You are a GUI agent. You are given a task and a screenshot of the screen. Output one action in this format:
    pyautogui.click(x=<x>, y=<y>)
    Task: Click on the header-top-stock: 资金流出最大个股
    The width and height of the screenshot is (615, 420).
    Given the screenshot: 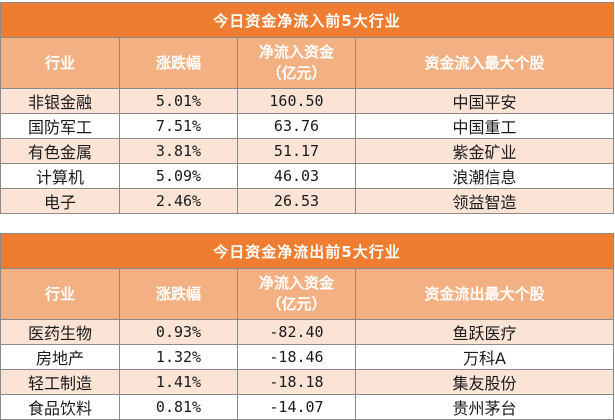 What is the action you would take?
    pyautogui.click(x=484, y=294)
    